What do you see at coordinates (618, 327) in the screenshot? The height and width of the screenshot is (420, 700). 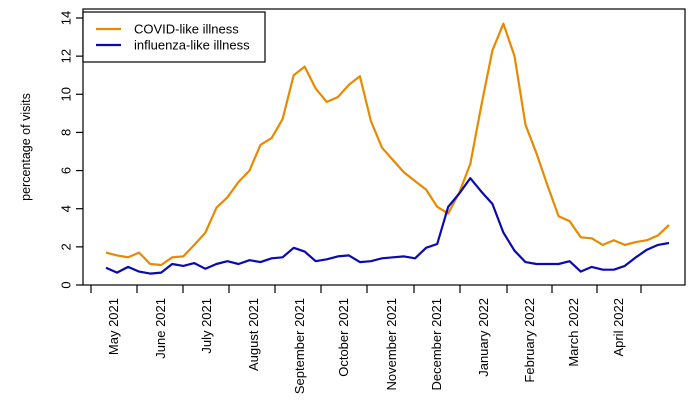 I see `x-tick-label: April 2022` at bounding box center [618, 327].